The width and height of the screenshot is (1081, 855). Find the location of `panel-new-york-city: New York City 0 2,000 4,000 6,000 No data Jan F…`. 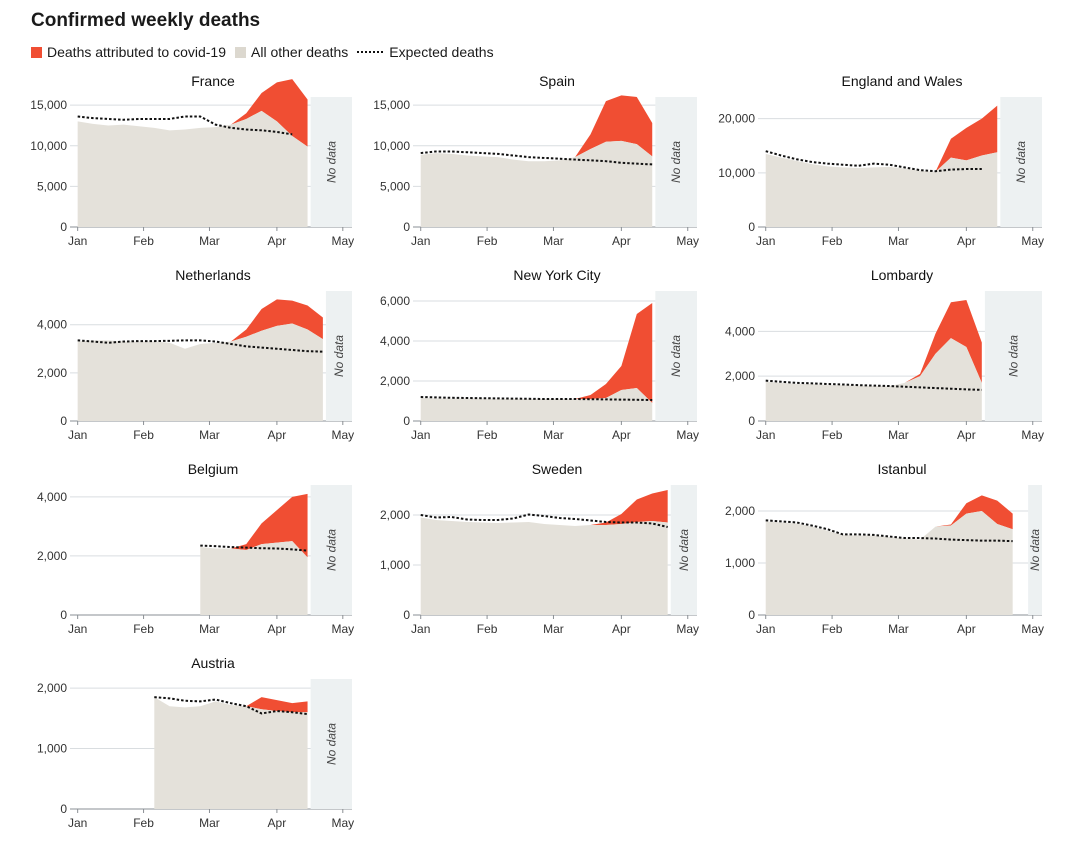

panel-new-york-city: New York City 0 2,000 4,000 6,000 No data Jan F… is located at coordinates (539, 354).